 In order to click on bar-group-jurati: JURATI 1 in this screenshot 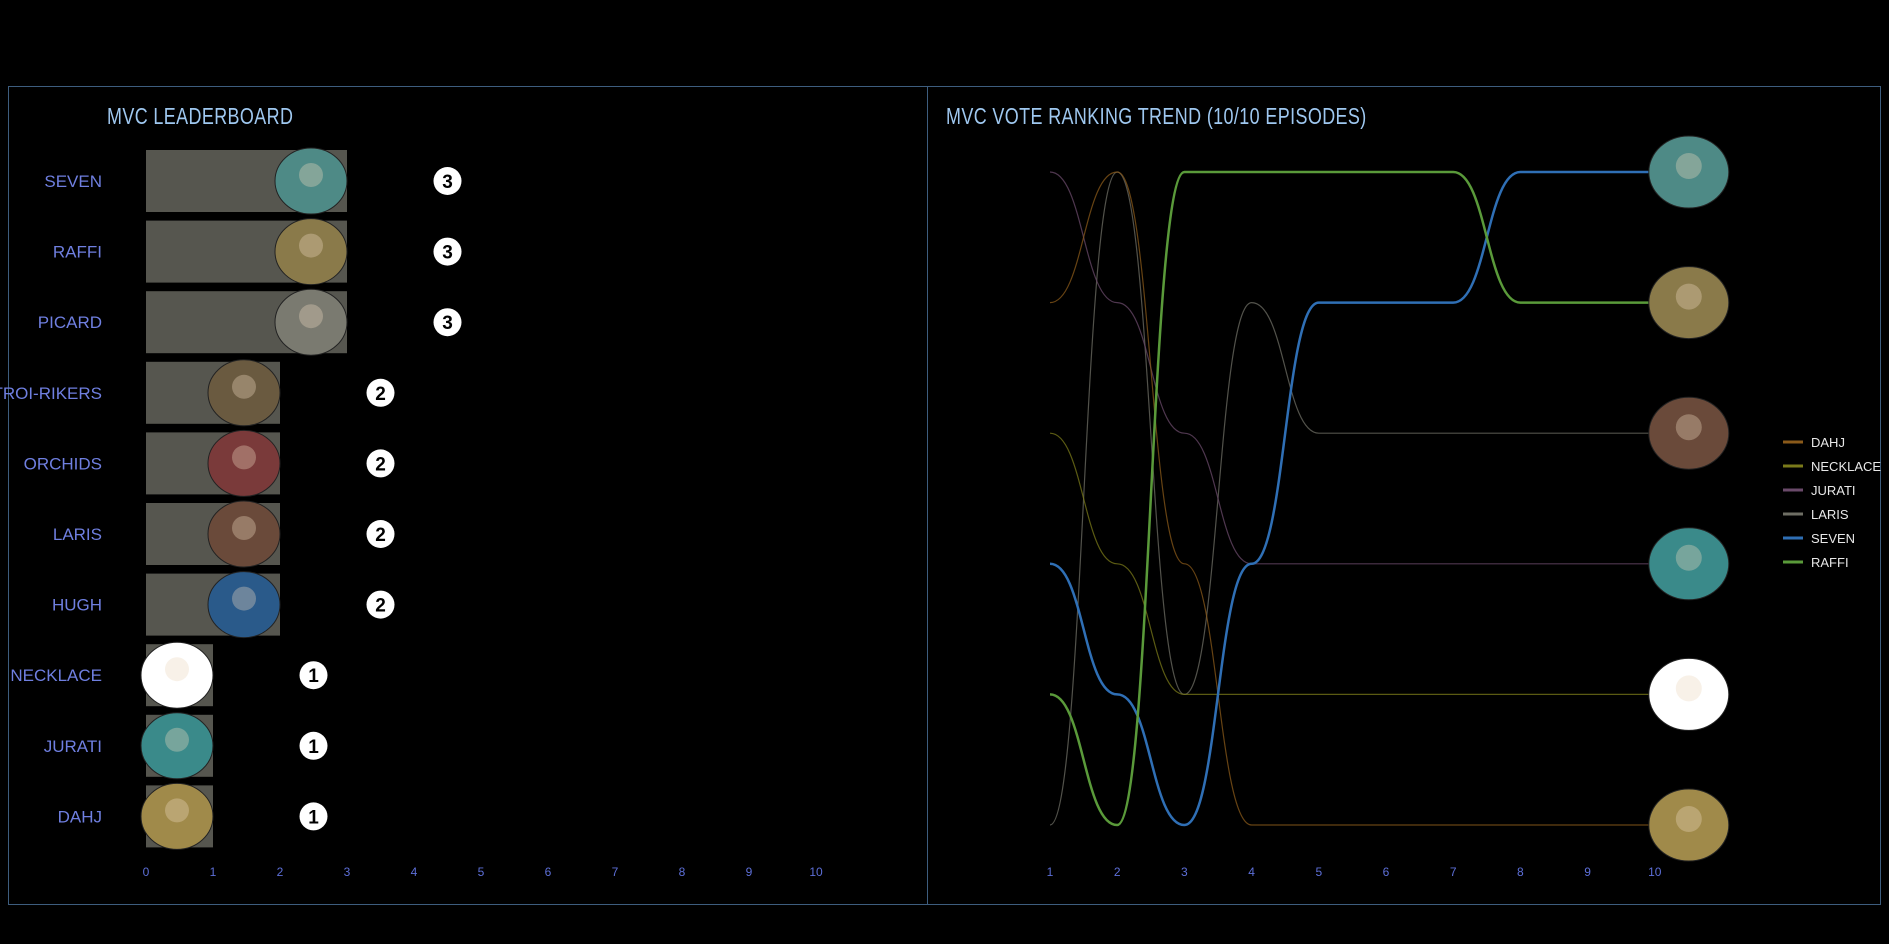, I will do `click(186, 746)`.